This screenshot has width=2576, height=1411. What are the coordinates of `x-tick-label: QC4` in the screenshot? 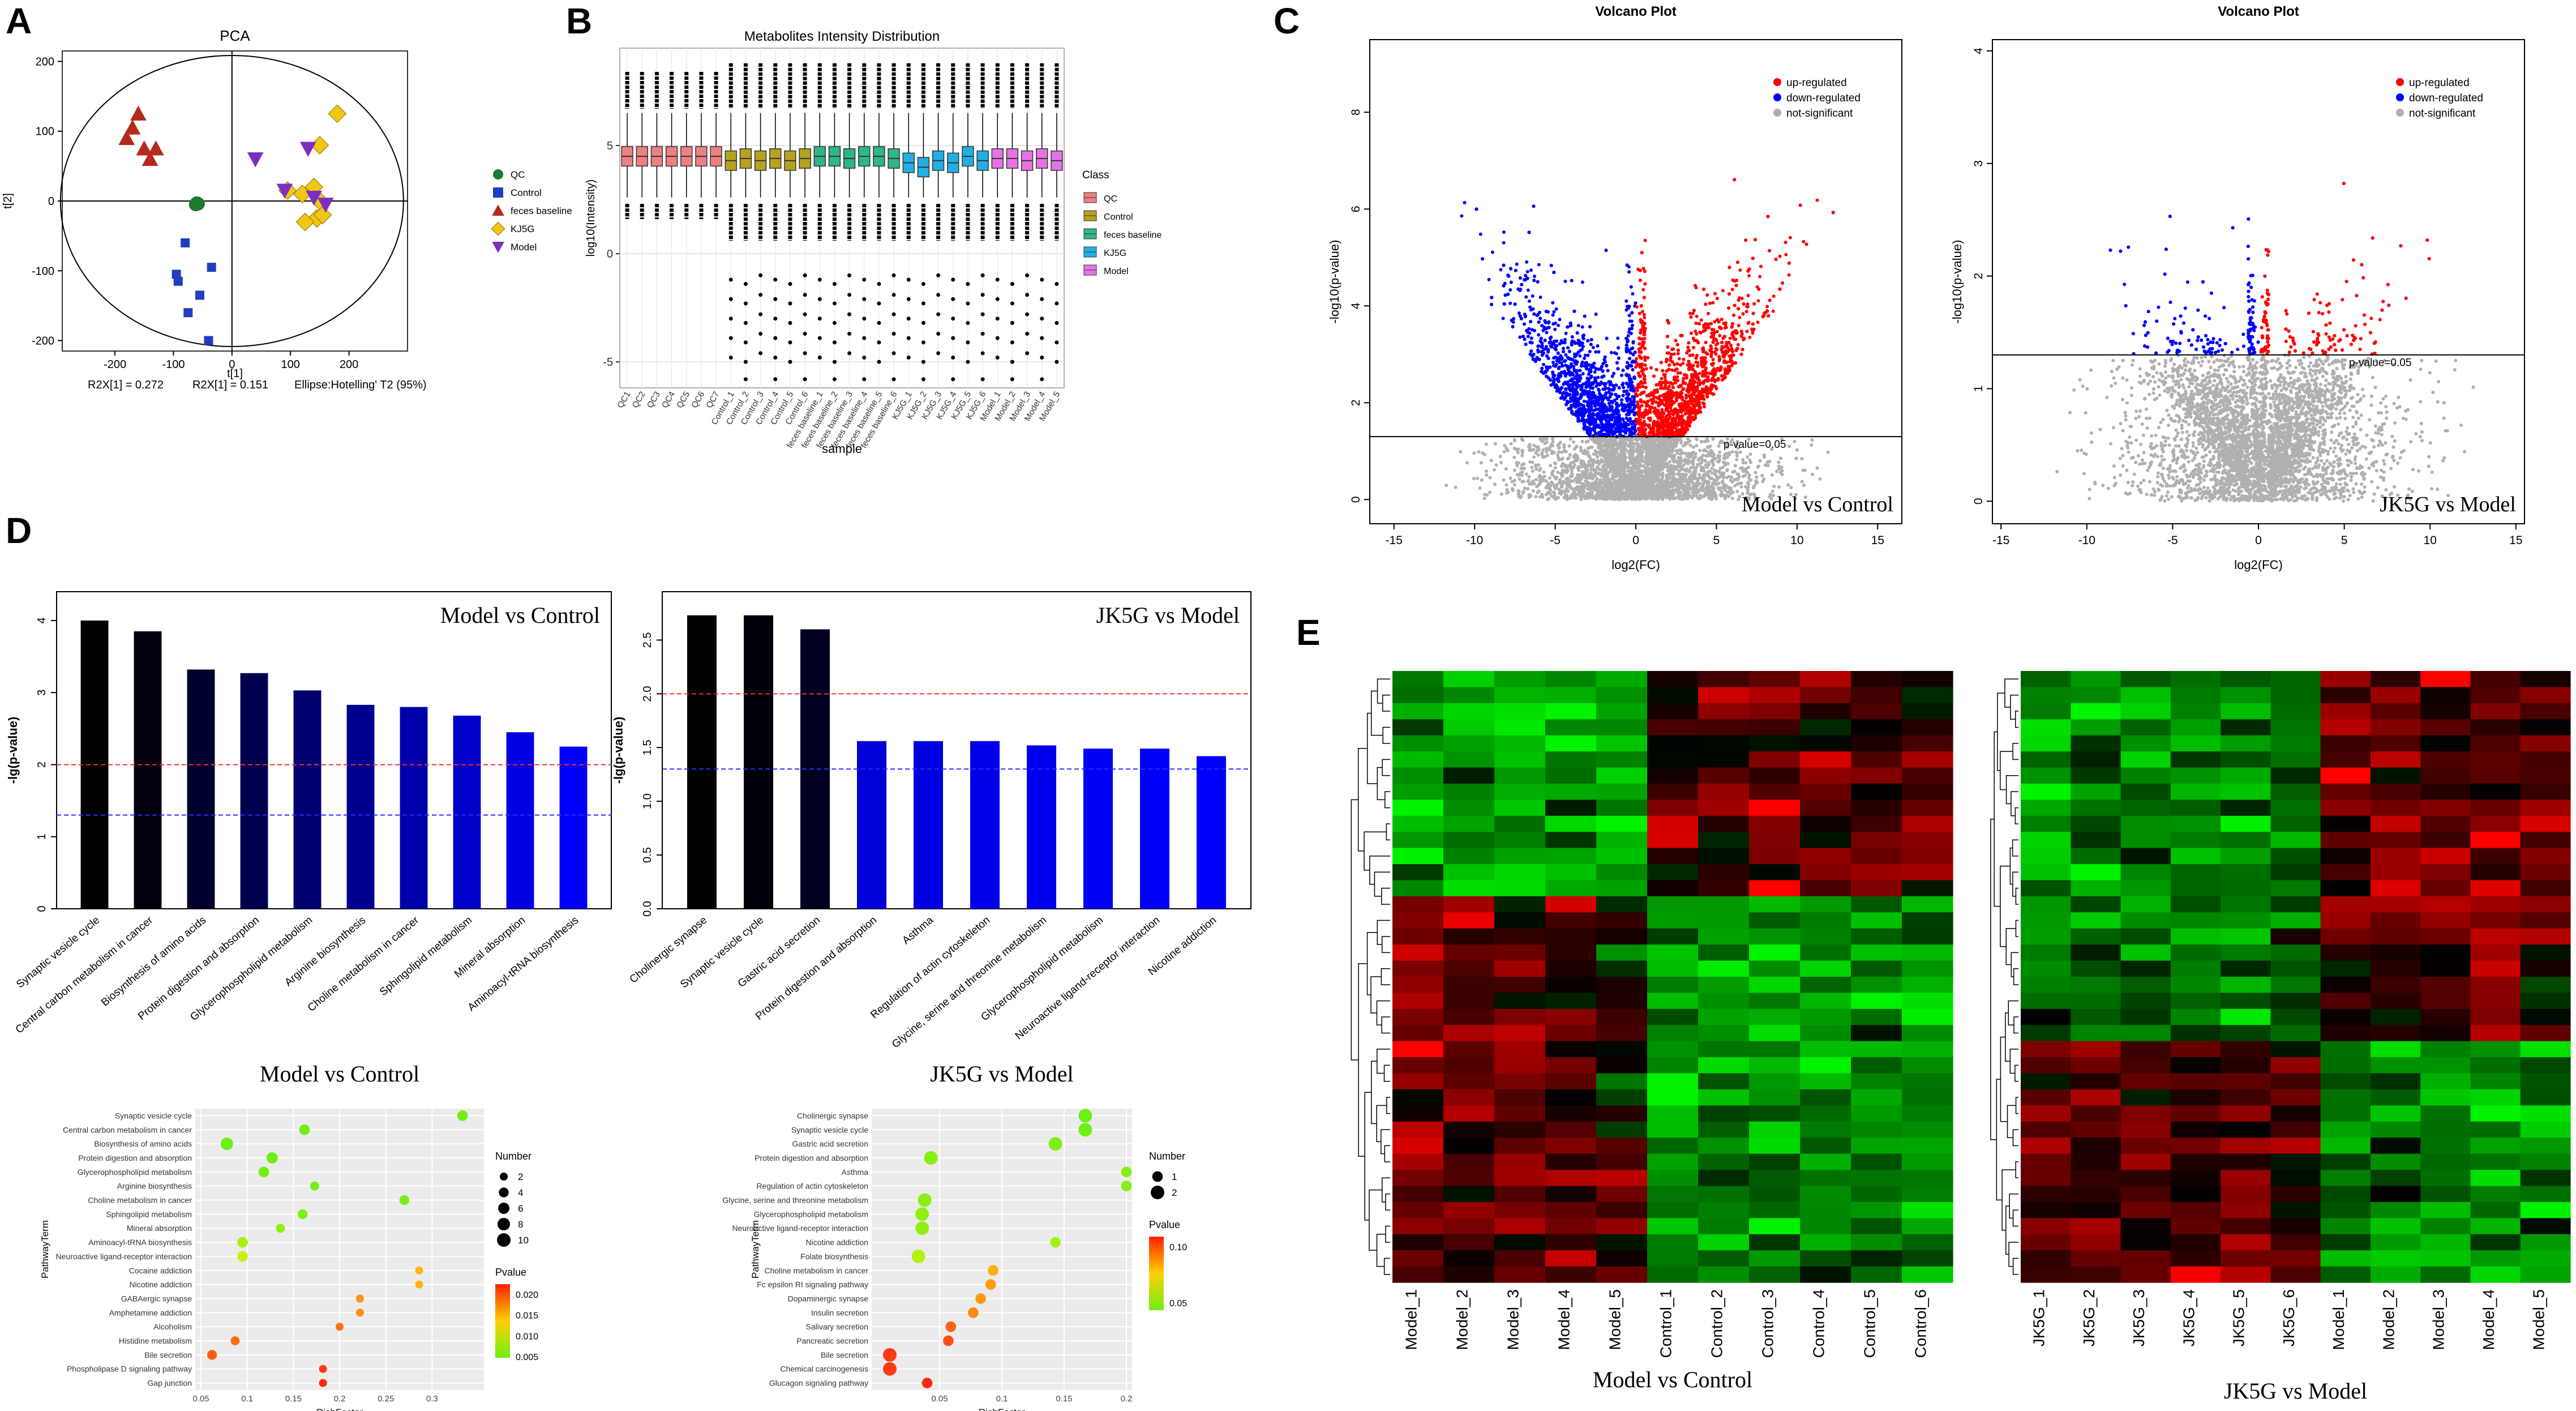 It's located at (668, 400).